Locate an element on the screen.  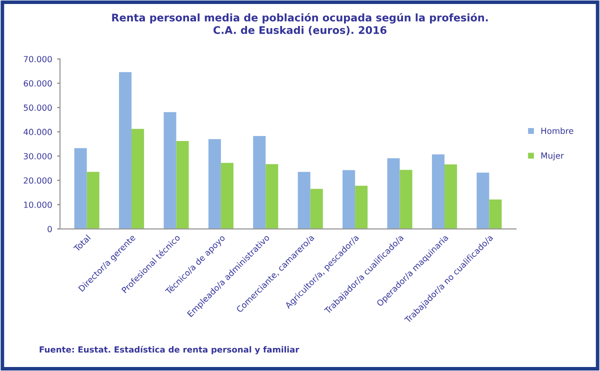
y-tick-label: 30.000 is located at coordinates (38, 156).